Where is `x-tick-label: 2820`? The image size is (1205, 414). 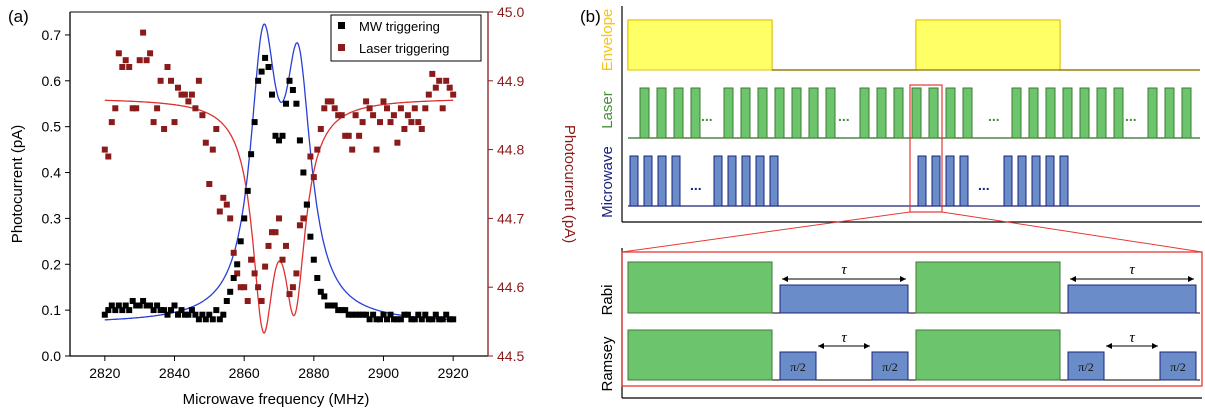 x-tick-label: 2820 is located at coordinates (104, 373).